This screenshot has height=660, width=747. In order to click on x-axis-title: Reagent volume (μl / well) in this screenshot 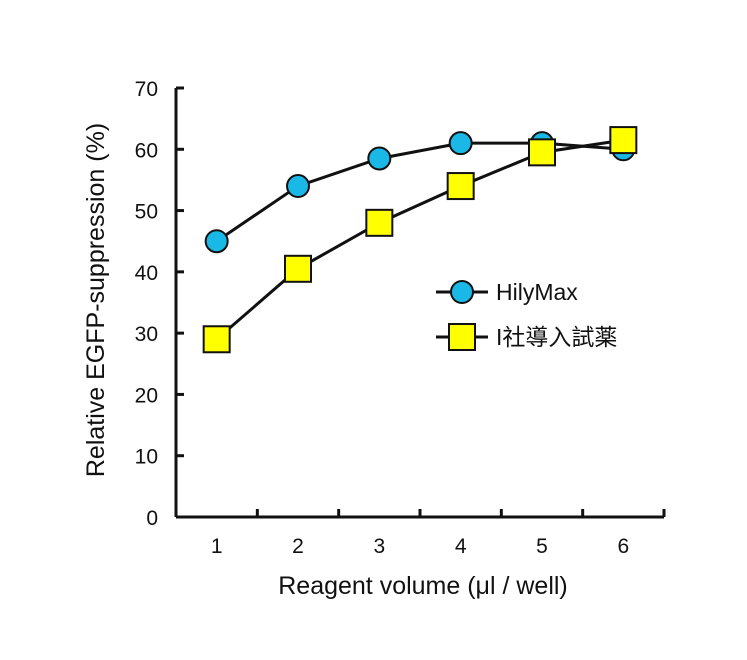, I will do `click(423, 586)`.